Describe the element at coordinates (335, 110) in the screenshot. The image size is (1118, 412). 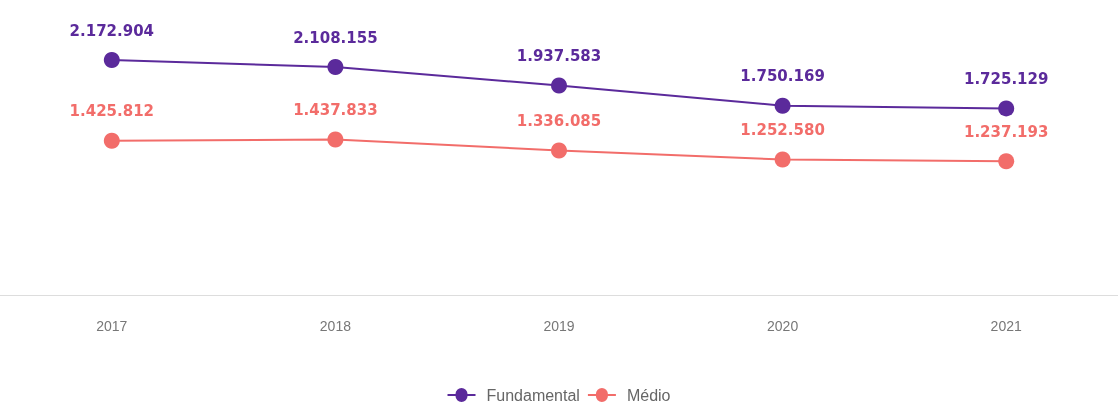
I see `data-label: 1.437.833` at that location.